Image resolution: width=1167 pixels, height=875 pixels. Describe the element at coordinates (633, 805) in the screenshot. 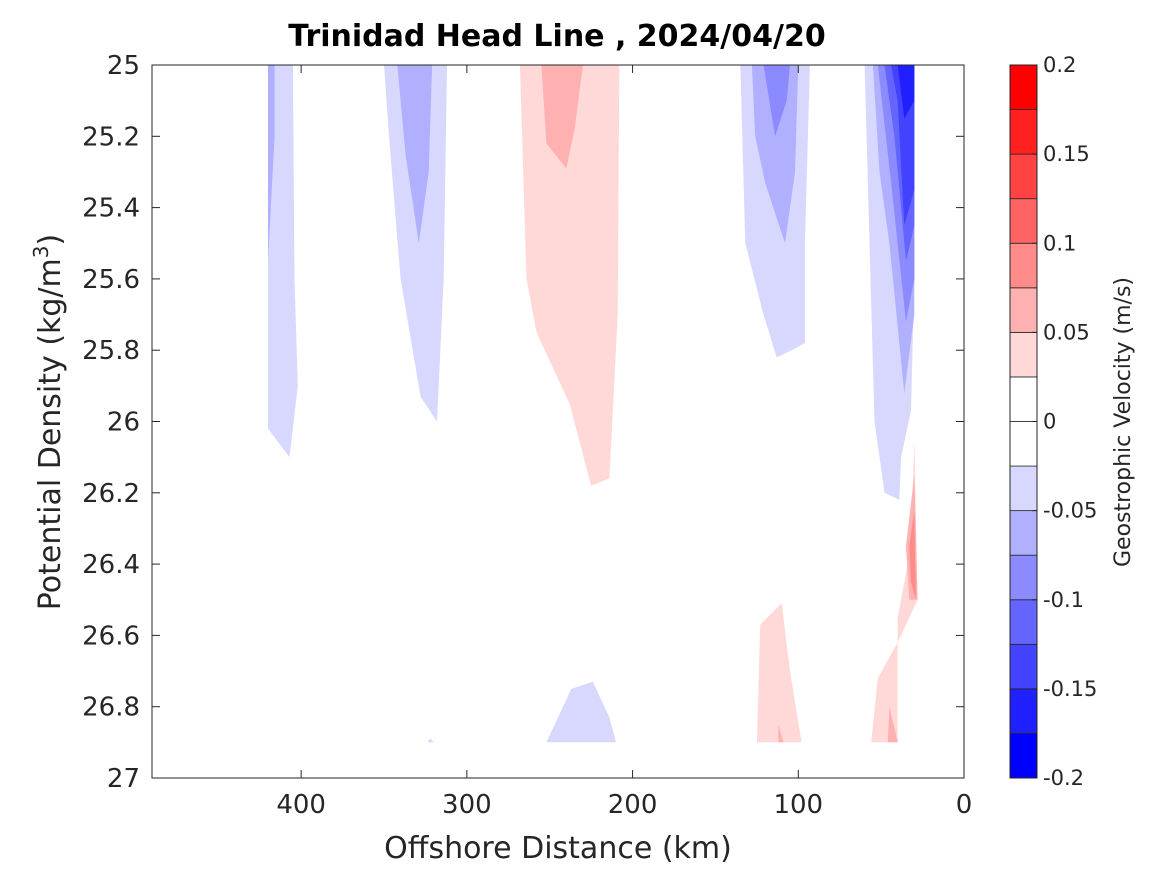

I see `x-tick-label: 200` at that location.